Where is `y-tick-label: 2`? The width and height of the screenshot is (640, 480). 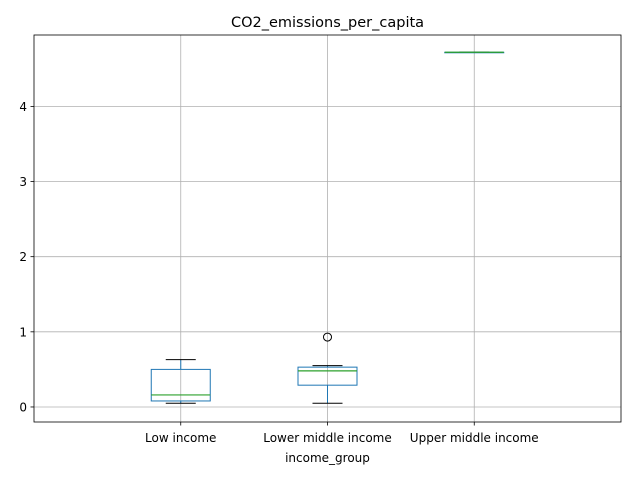
y-tick-label: 2 is located at coordinates (23, 257).